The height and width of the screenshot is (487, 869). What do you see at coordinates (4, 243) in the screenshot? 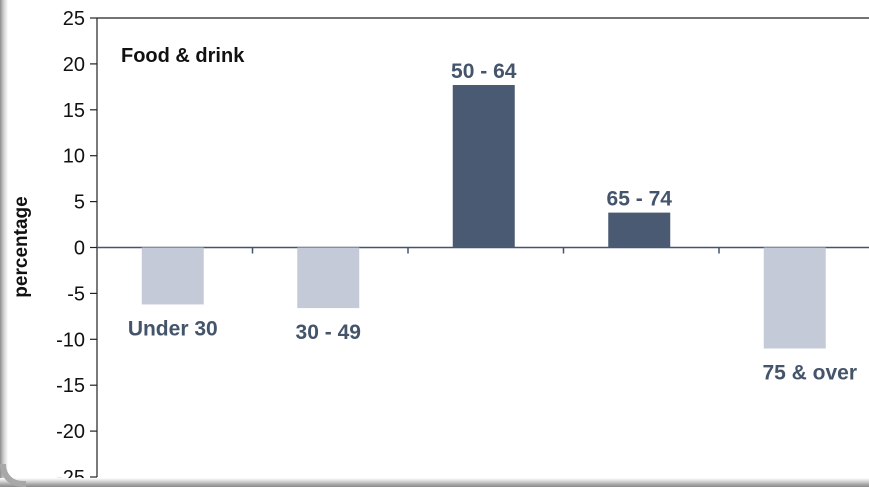
I see `frame-edge-left` at bounding box center [4, 243].